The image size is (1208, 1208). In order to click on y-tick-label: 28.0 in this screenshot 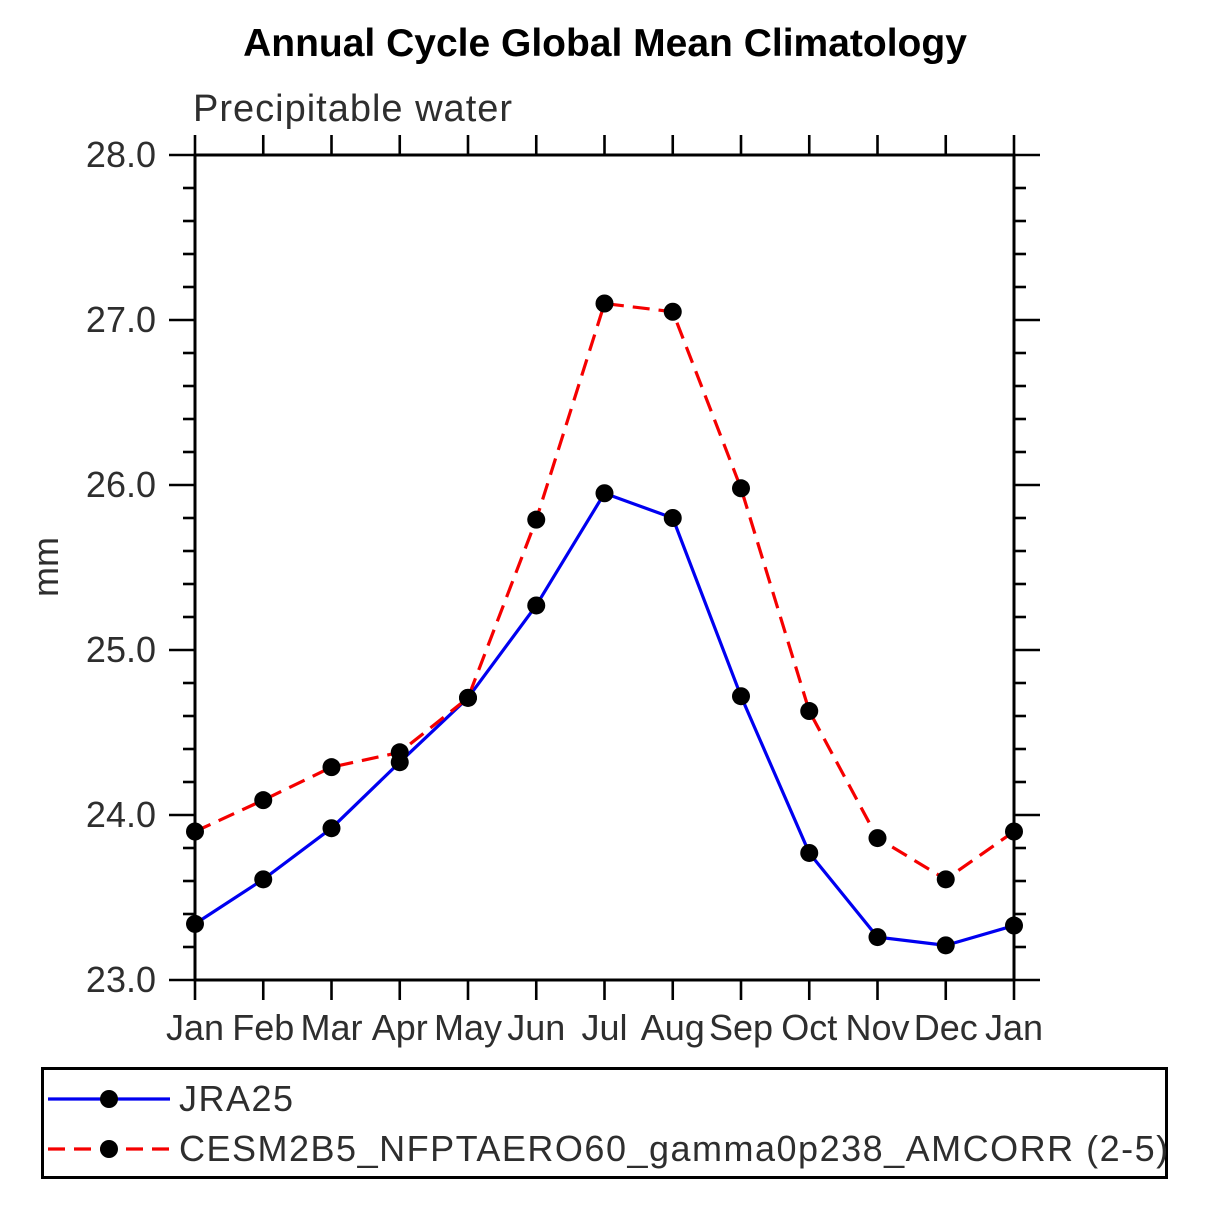, I will do `click(121, 154)`.